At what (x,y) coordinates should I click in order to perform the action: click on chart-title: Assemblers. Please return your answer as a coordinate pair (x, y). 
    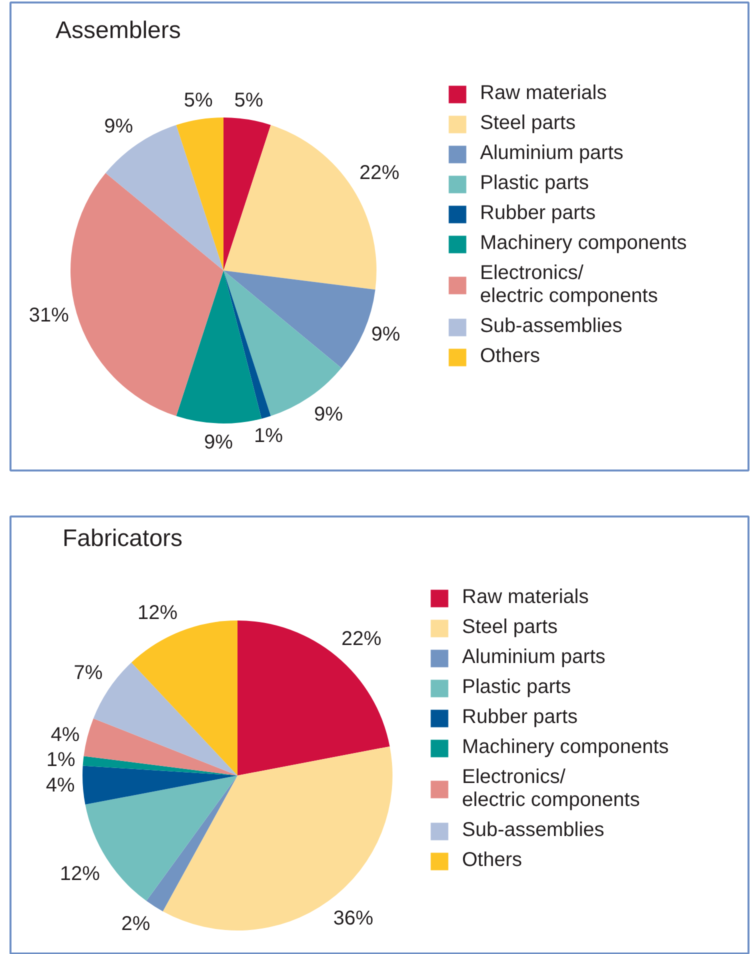
    Looking at the image, I should click on (118, 30).